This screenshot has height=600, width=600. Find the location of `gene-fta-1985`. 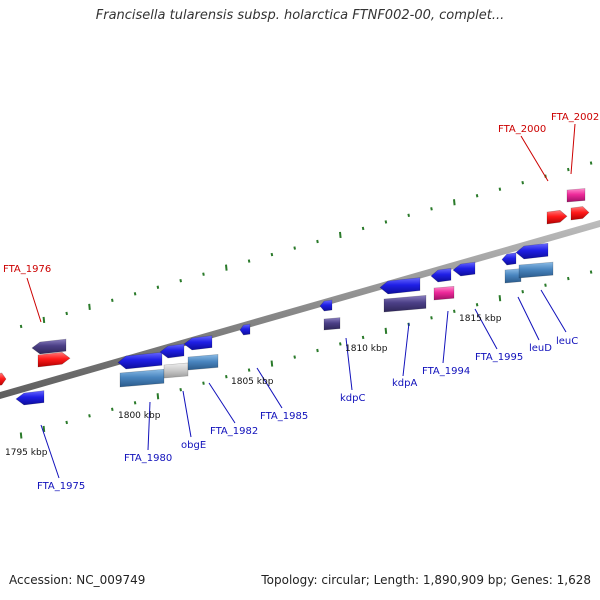

gene-fta-1985 is located at coordinates (245, 329).